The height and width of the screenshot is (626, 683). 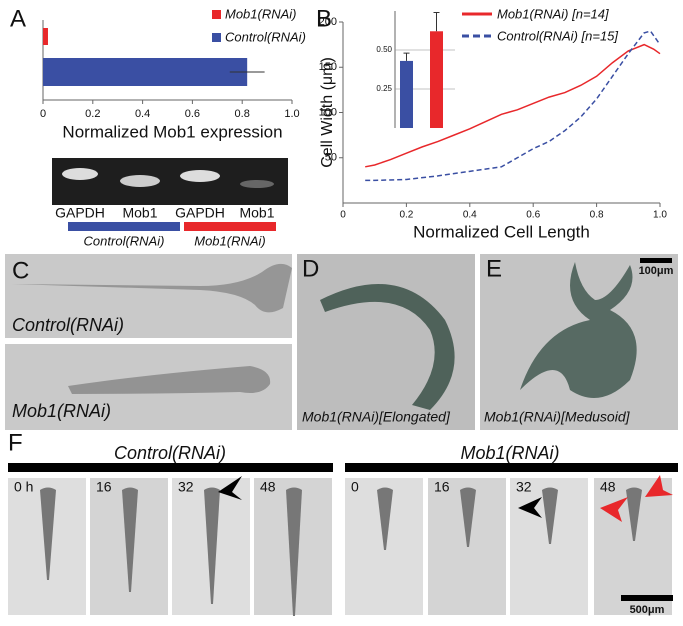 I want to click on time-label: 0, so click(x=355, y=487).